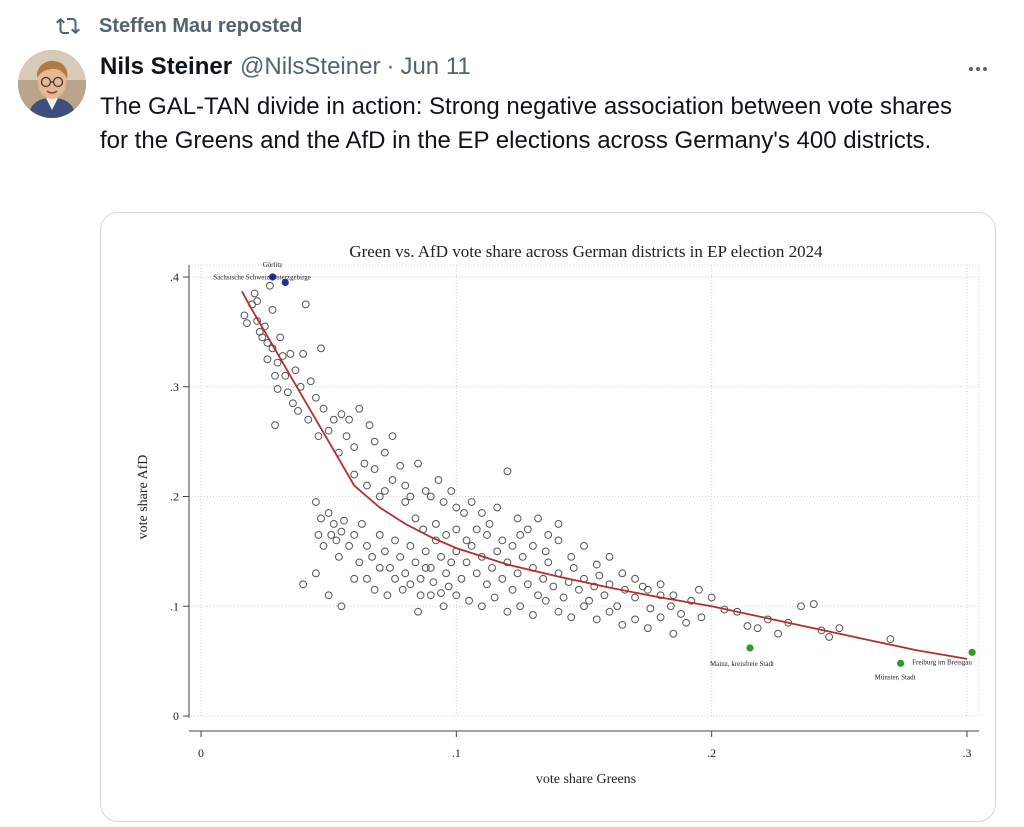 The height and width of the screenshot is (827, 1024). I want to click on point-annotation: Münster, Stadt, so click(895, 677).